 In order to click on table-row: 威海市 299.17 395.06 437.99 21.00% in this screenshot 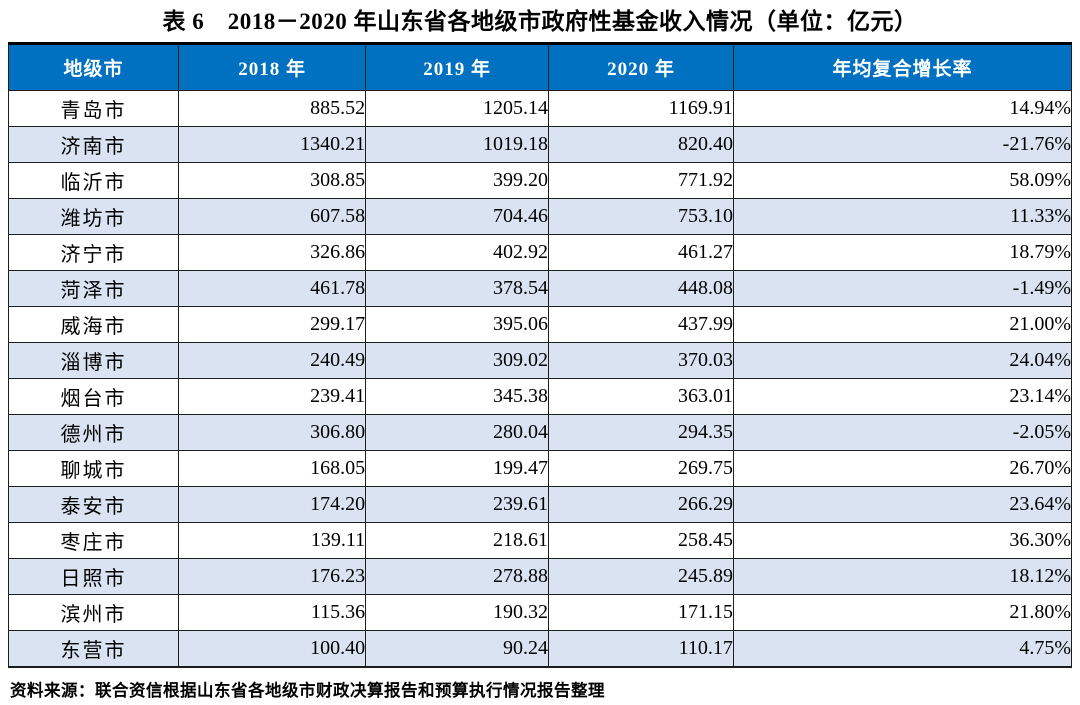, I will do `click(540, 324)`.